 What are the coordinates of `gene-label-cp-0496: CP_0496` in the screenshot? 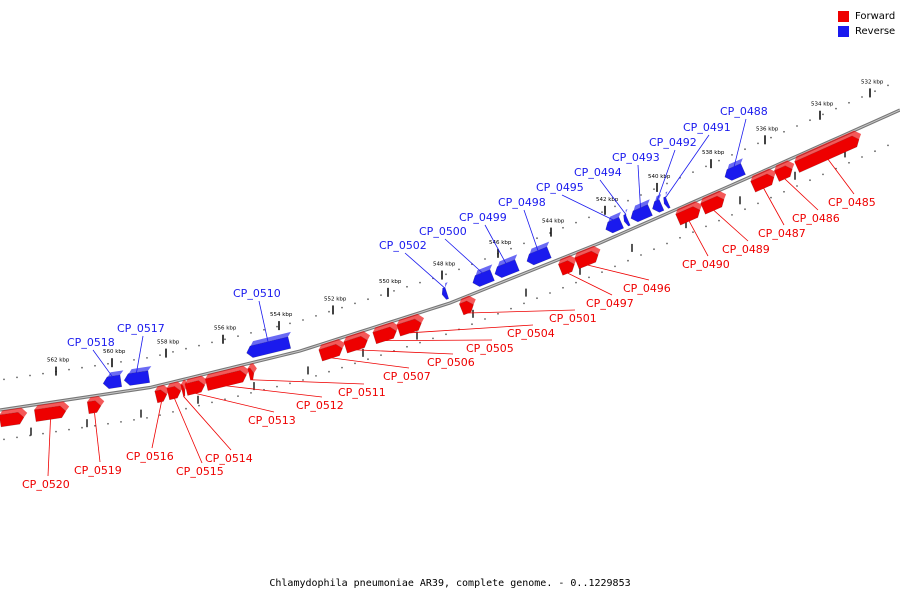 It's located at (647, 288).